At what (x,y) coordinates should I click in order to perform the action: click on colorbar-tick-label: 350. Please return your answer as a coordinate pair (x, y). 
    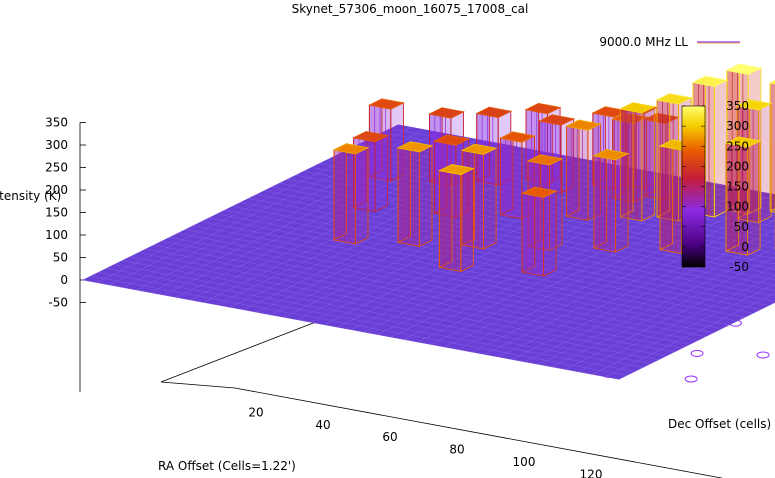
    Looking at the image, I should click on (737, 106).